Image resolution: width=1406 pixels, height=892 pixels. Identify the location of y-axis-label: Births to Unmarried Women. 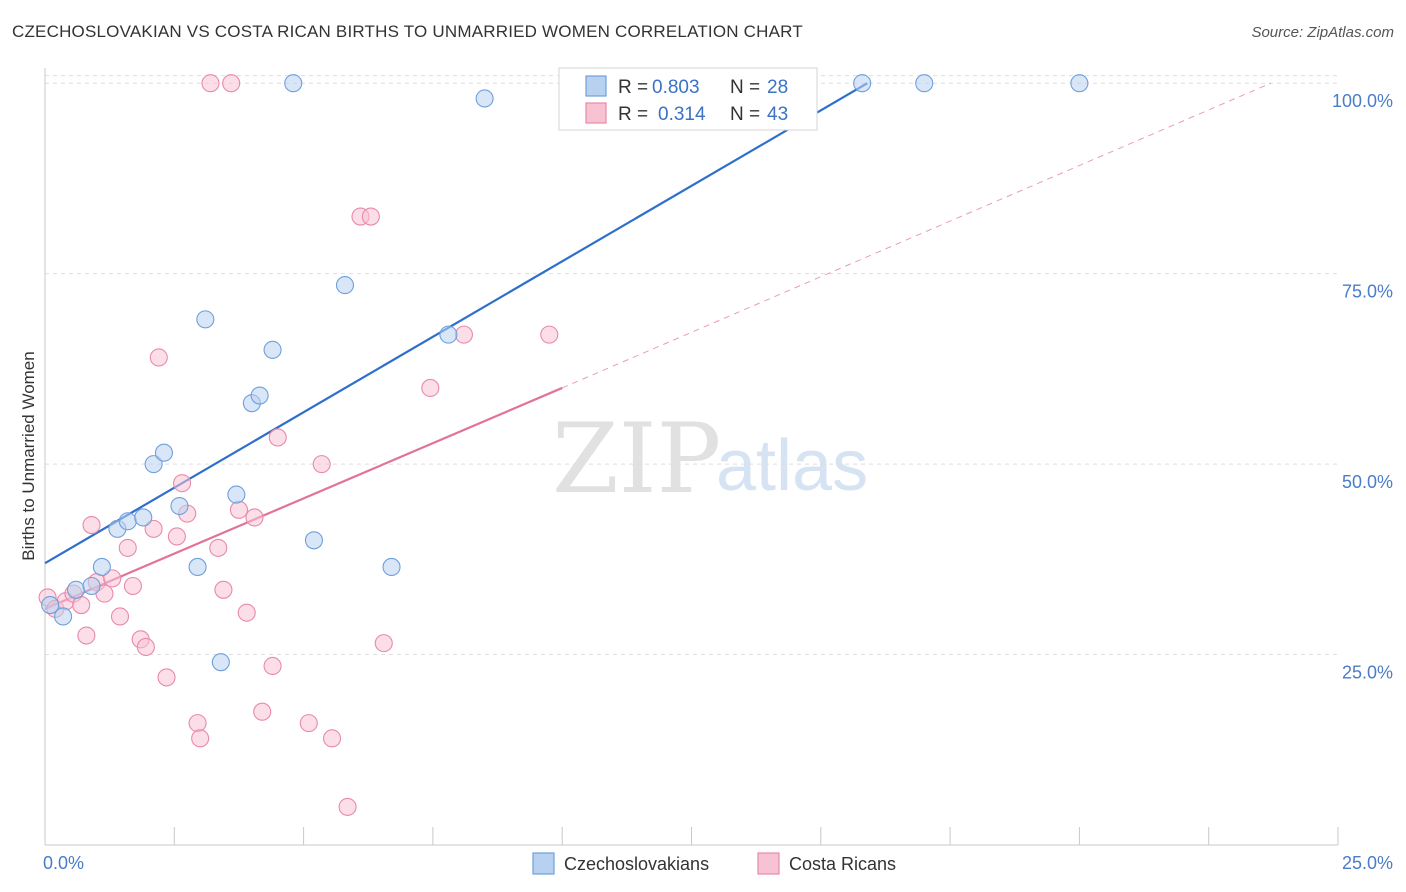
(28, 455).